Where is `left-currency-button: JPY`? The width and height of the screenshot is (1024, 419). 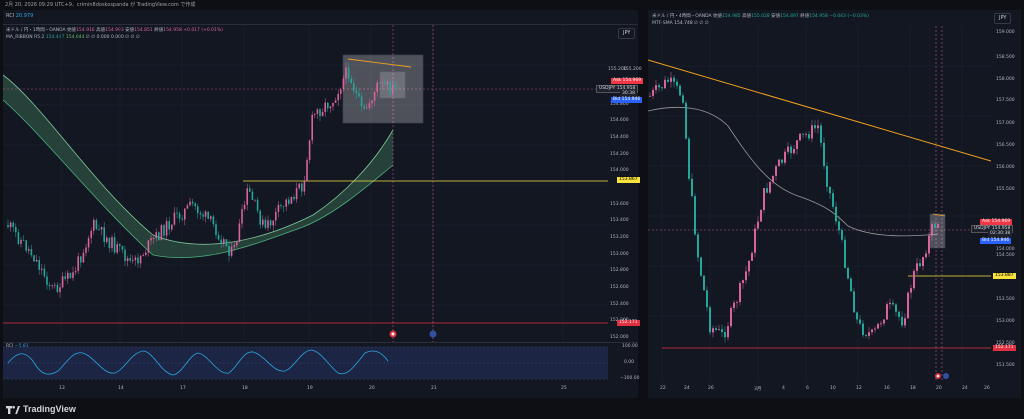
left-currency-button: JPY is located at coordinates (627, 33).